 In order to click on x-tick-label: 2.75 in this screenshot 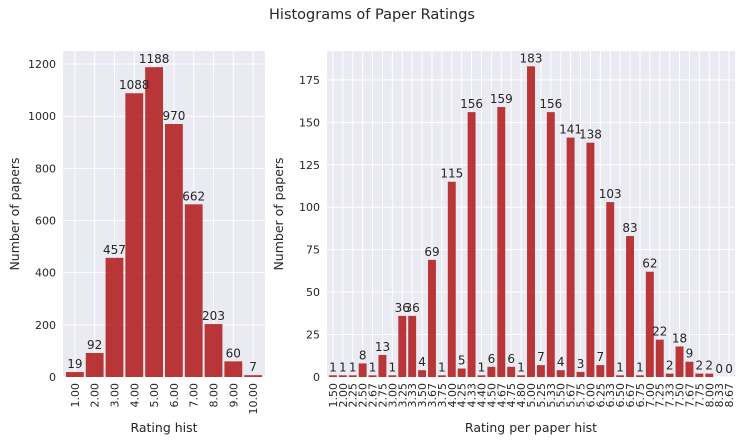, I will do `click(382, 395)`.